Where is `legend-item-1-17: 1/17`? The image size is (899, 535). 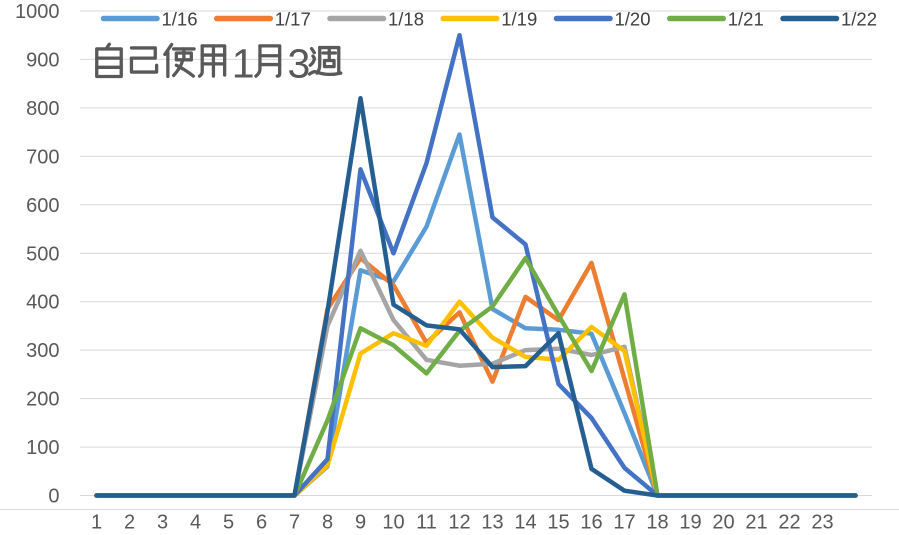 legend-item-1-17: 1/17 is located at coordinates (262, 19).